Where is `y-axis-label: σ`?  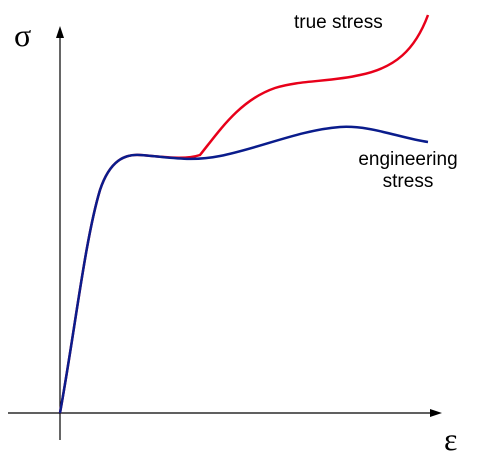 y-axis-label: σ is located at coordinates (22, 35).